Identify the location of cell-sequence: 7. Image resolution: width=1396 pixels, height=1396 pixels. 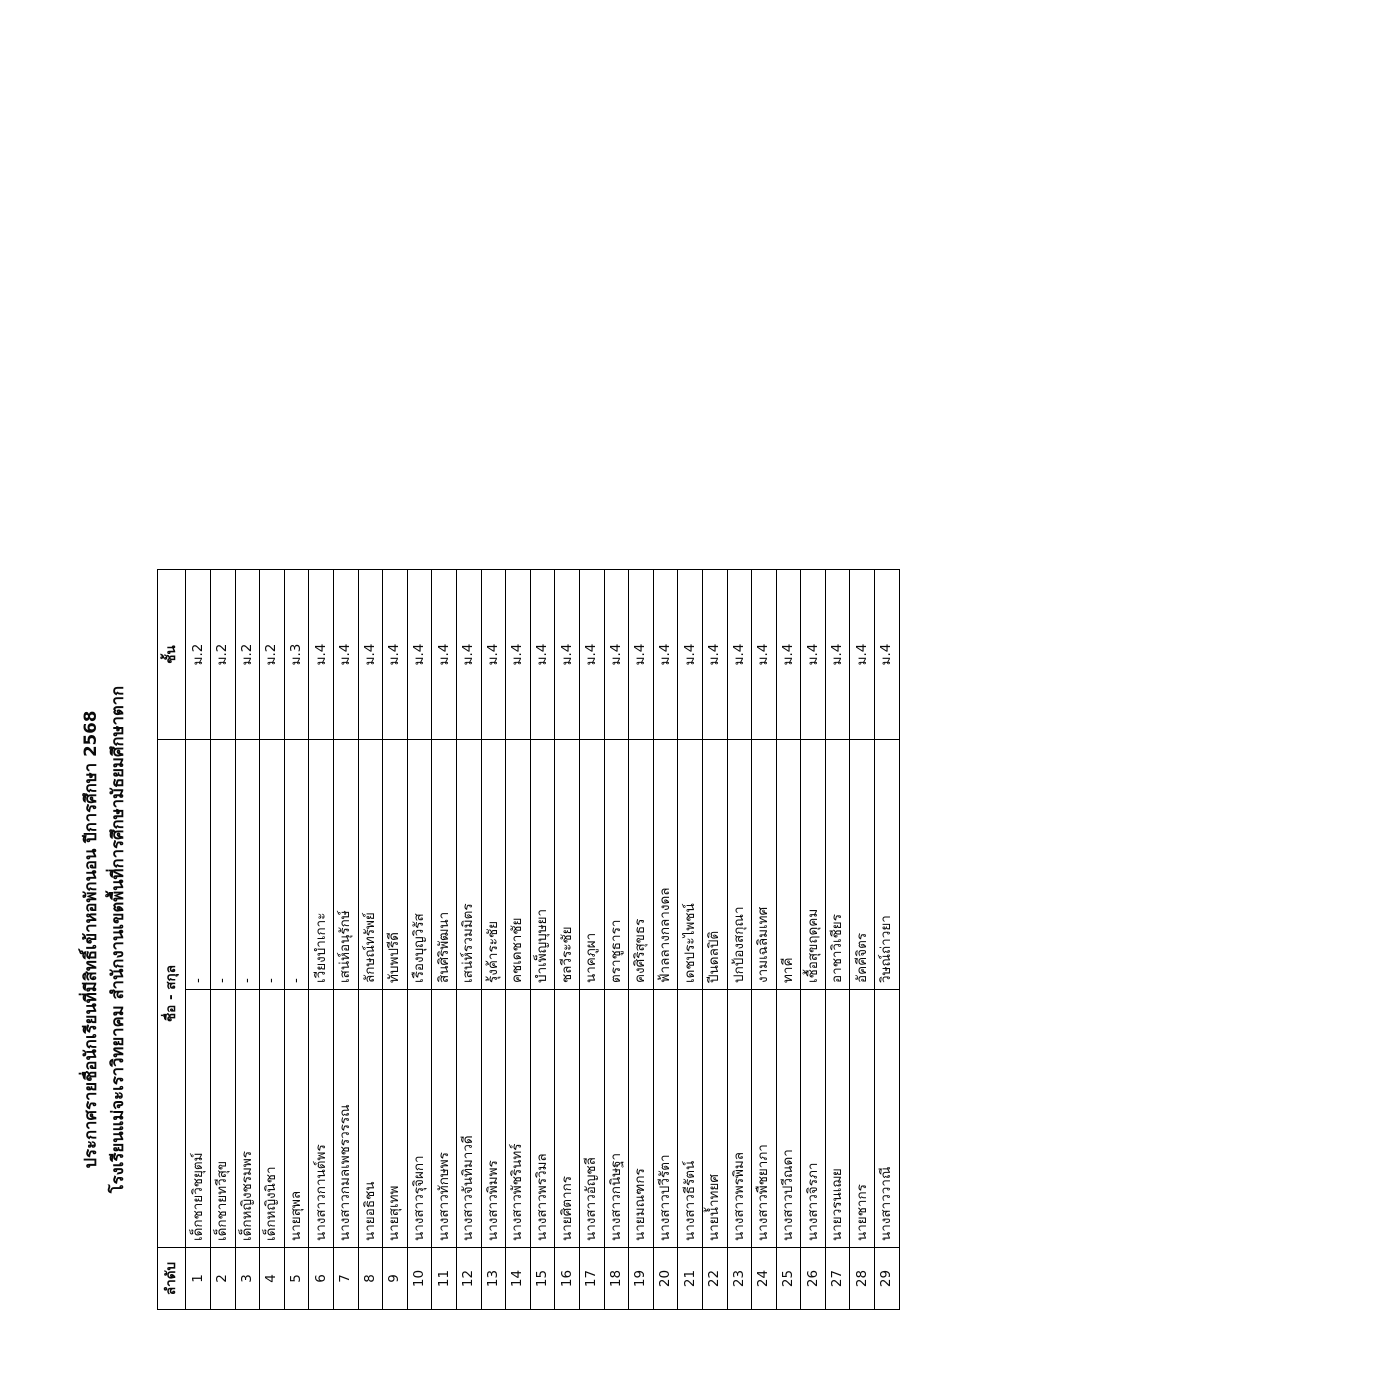
(346, 1278).